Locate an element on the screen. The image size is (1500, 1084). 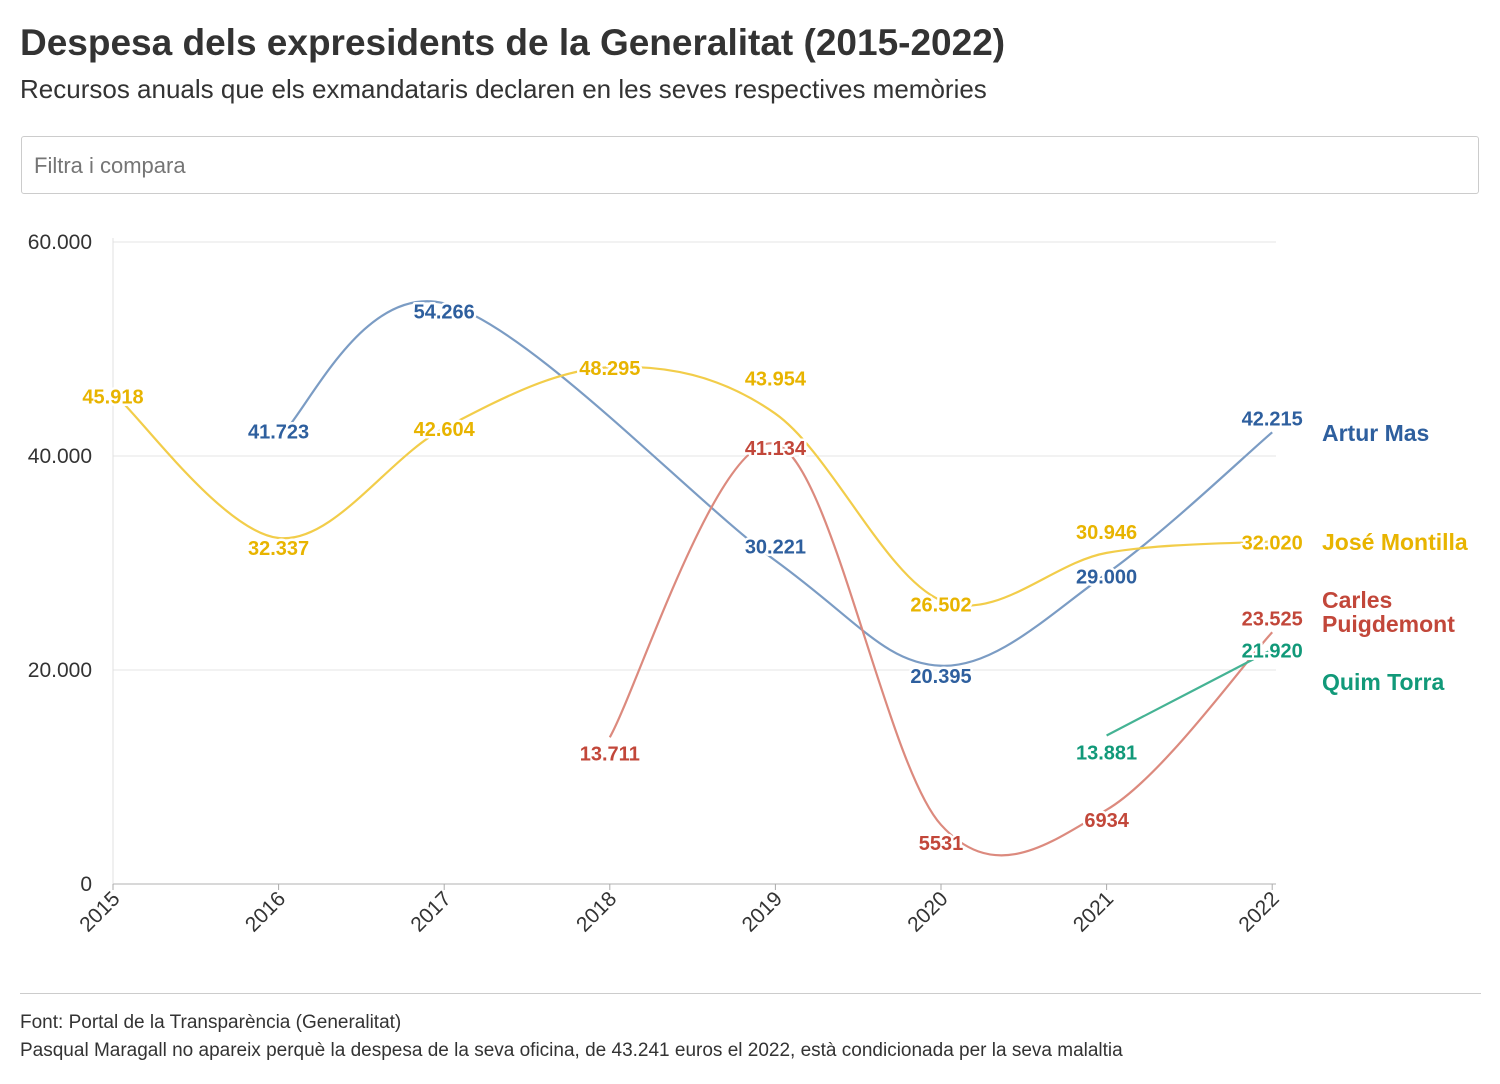
data-label: 32.337 is located at coordinates (278, 549).